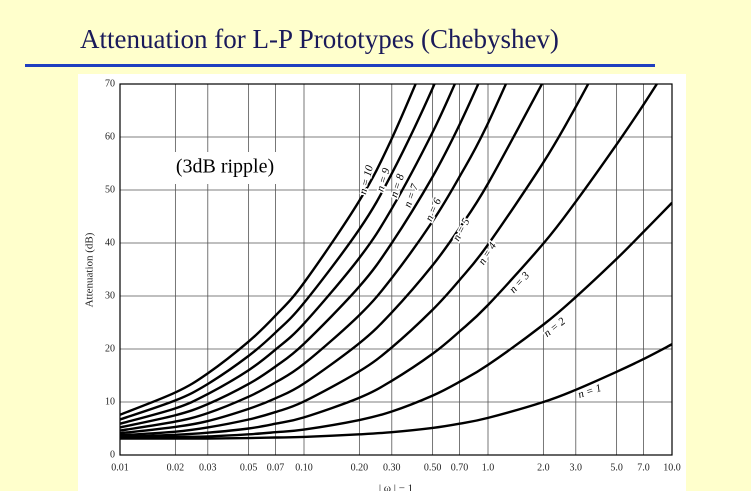 This screenshot has height=491, width=751. What do you see at coordinates (672, 467) in the screenshot?
I see `x-tick-label: 10.0` at bounding box center [672, 467].